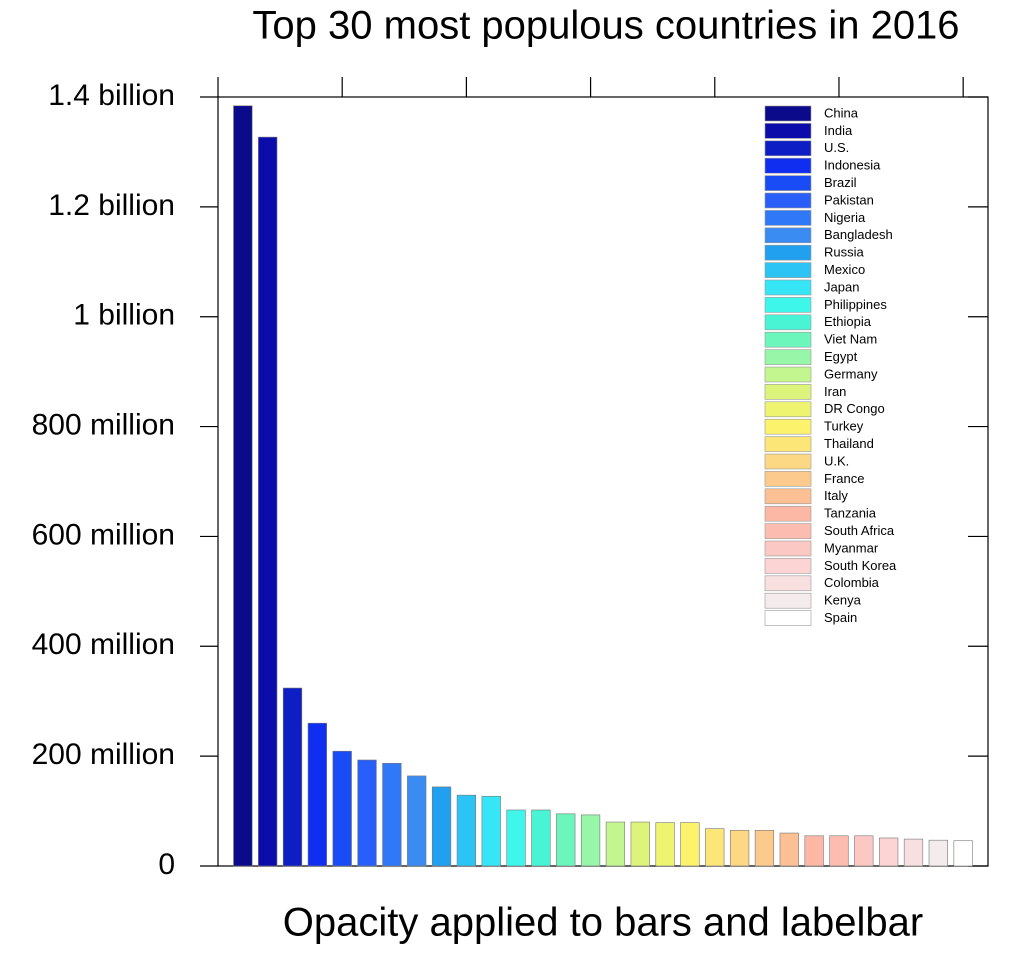  I want to click on legend-label: U.S., so click(836, 147).